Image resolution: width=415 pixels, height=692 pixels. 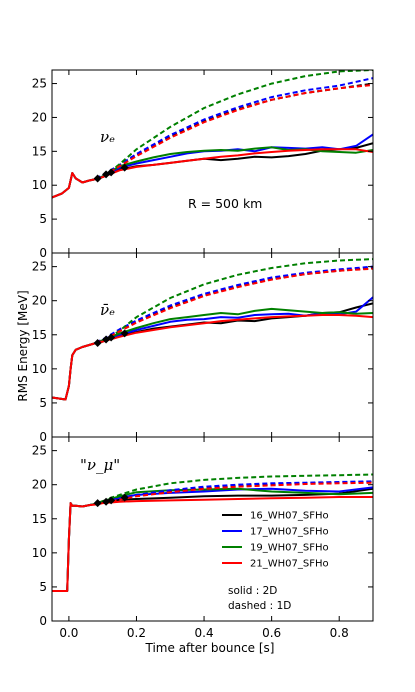 What do you see at coordinates (289, 532) in the screenshot?
I see `legend-label-17_WH07_SFHo: 17_WH07_SFHo` at bounding box center [289, 532].